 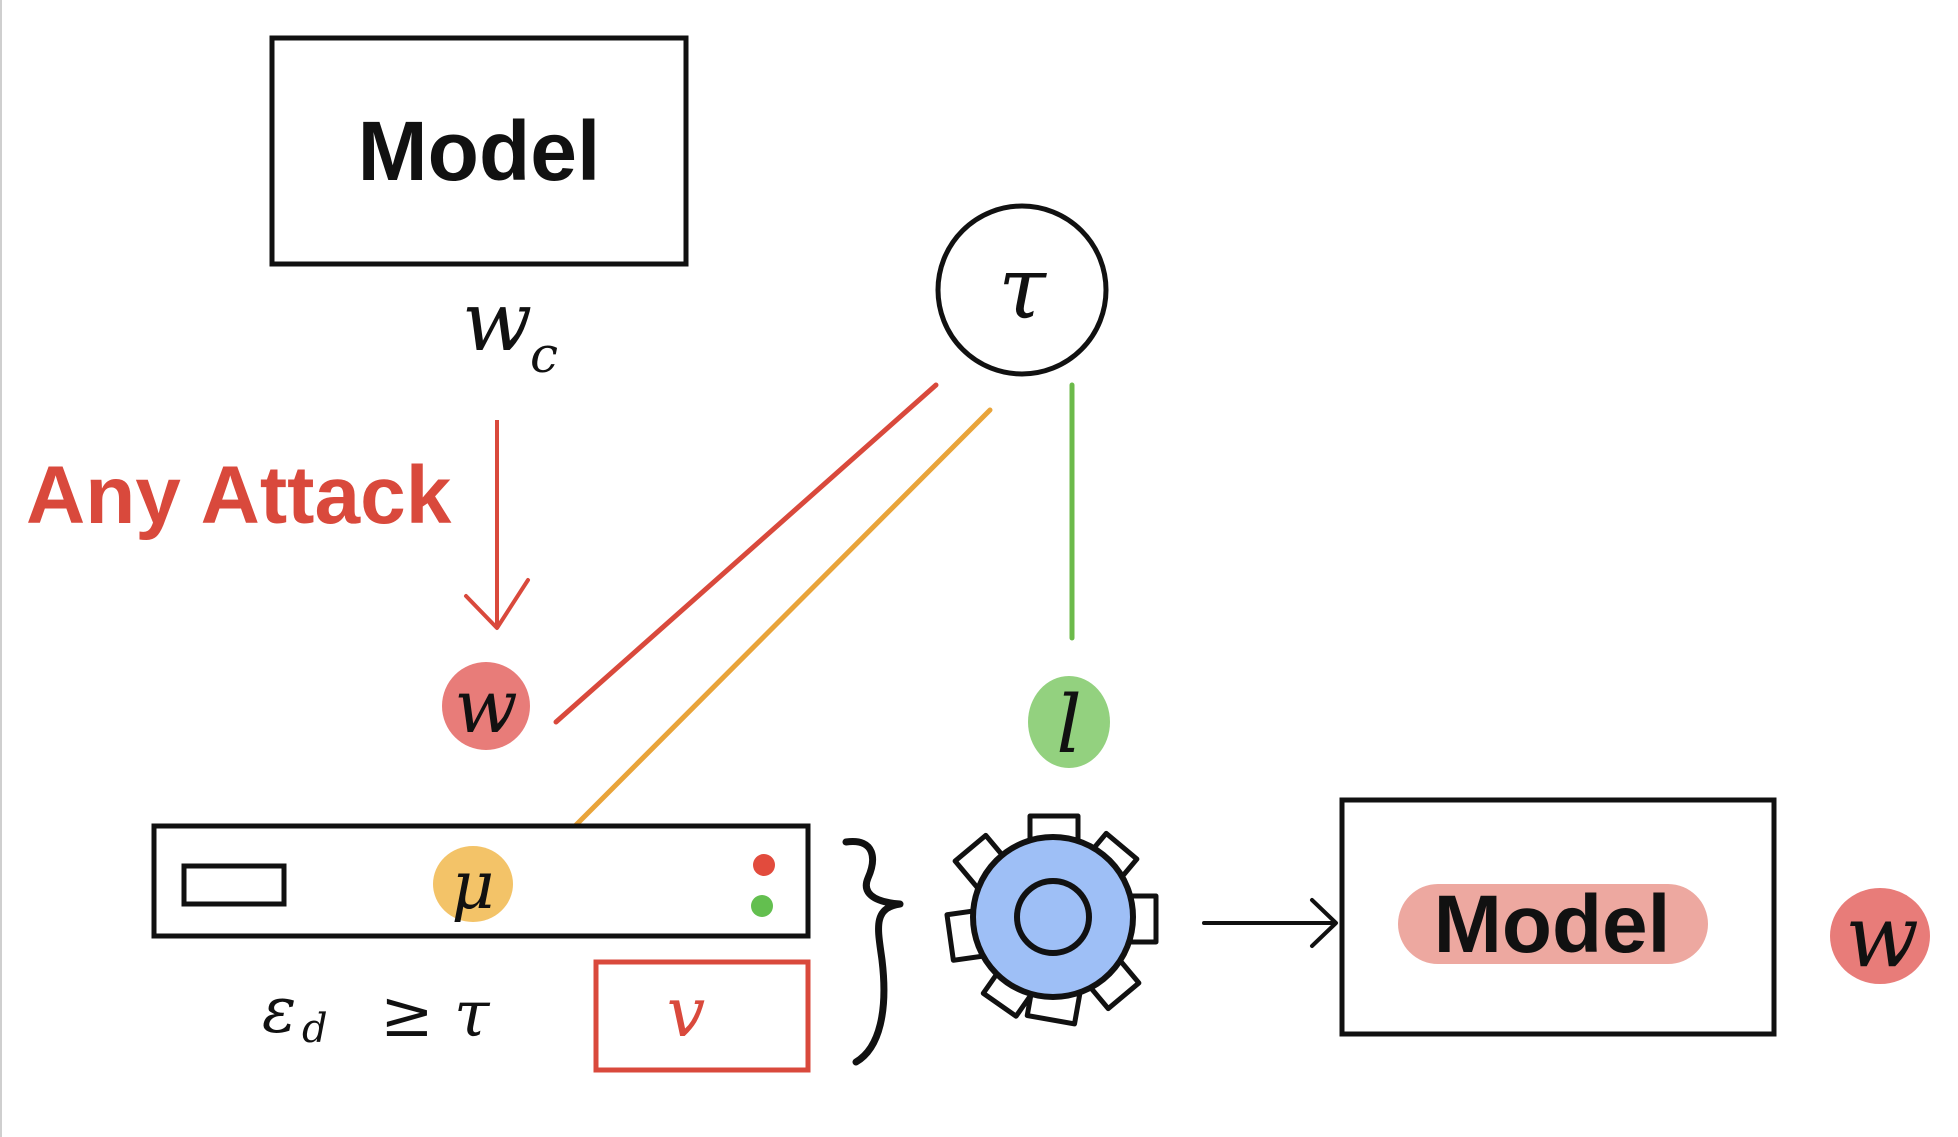 I want to click on v-symbol: v, so click(x=686, y=1013).